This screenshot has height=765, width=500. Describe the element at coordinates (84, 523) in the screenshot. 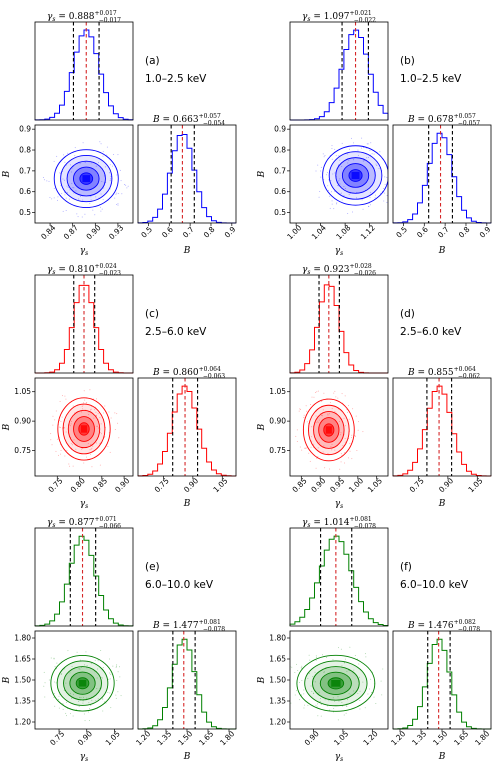

I see `posterior-title: γs = 0.877+0.071 −0.066` at that location.